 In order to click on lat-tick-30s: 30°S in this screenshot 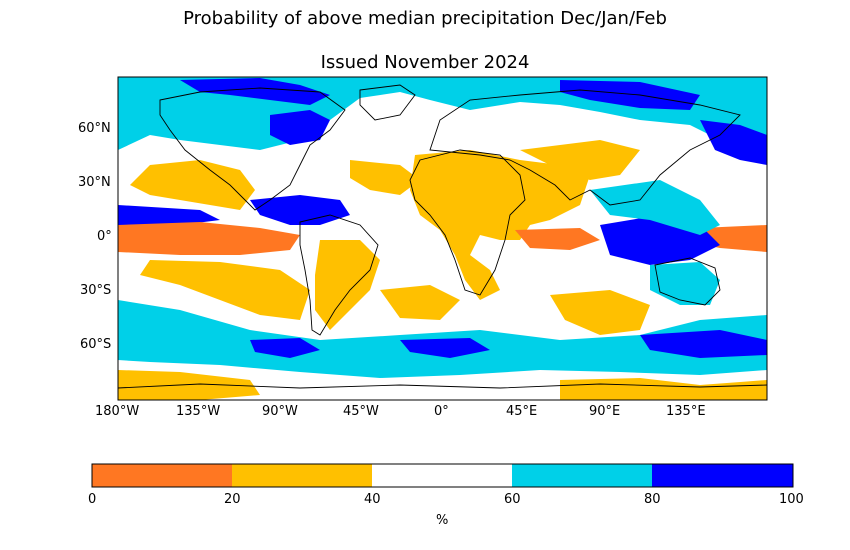, I will do `click(96, 290)`.